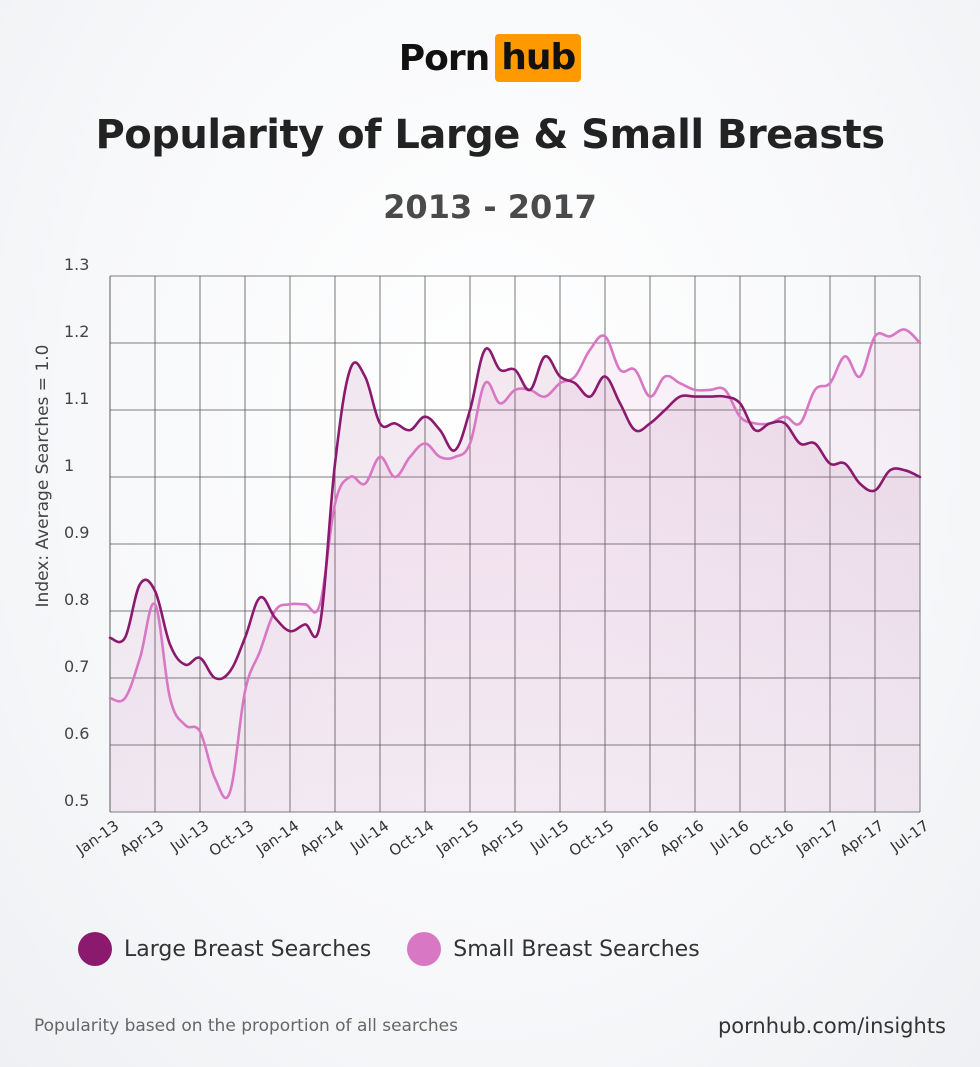  I want to click on y-tick-label: 0.9, so click(76, 532).